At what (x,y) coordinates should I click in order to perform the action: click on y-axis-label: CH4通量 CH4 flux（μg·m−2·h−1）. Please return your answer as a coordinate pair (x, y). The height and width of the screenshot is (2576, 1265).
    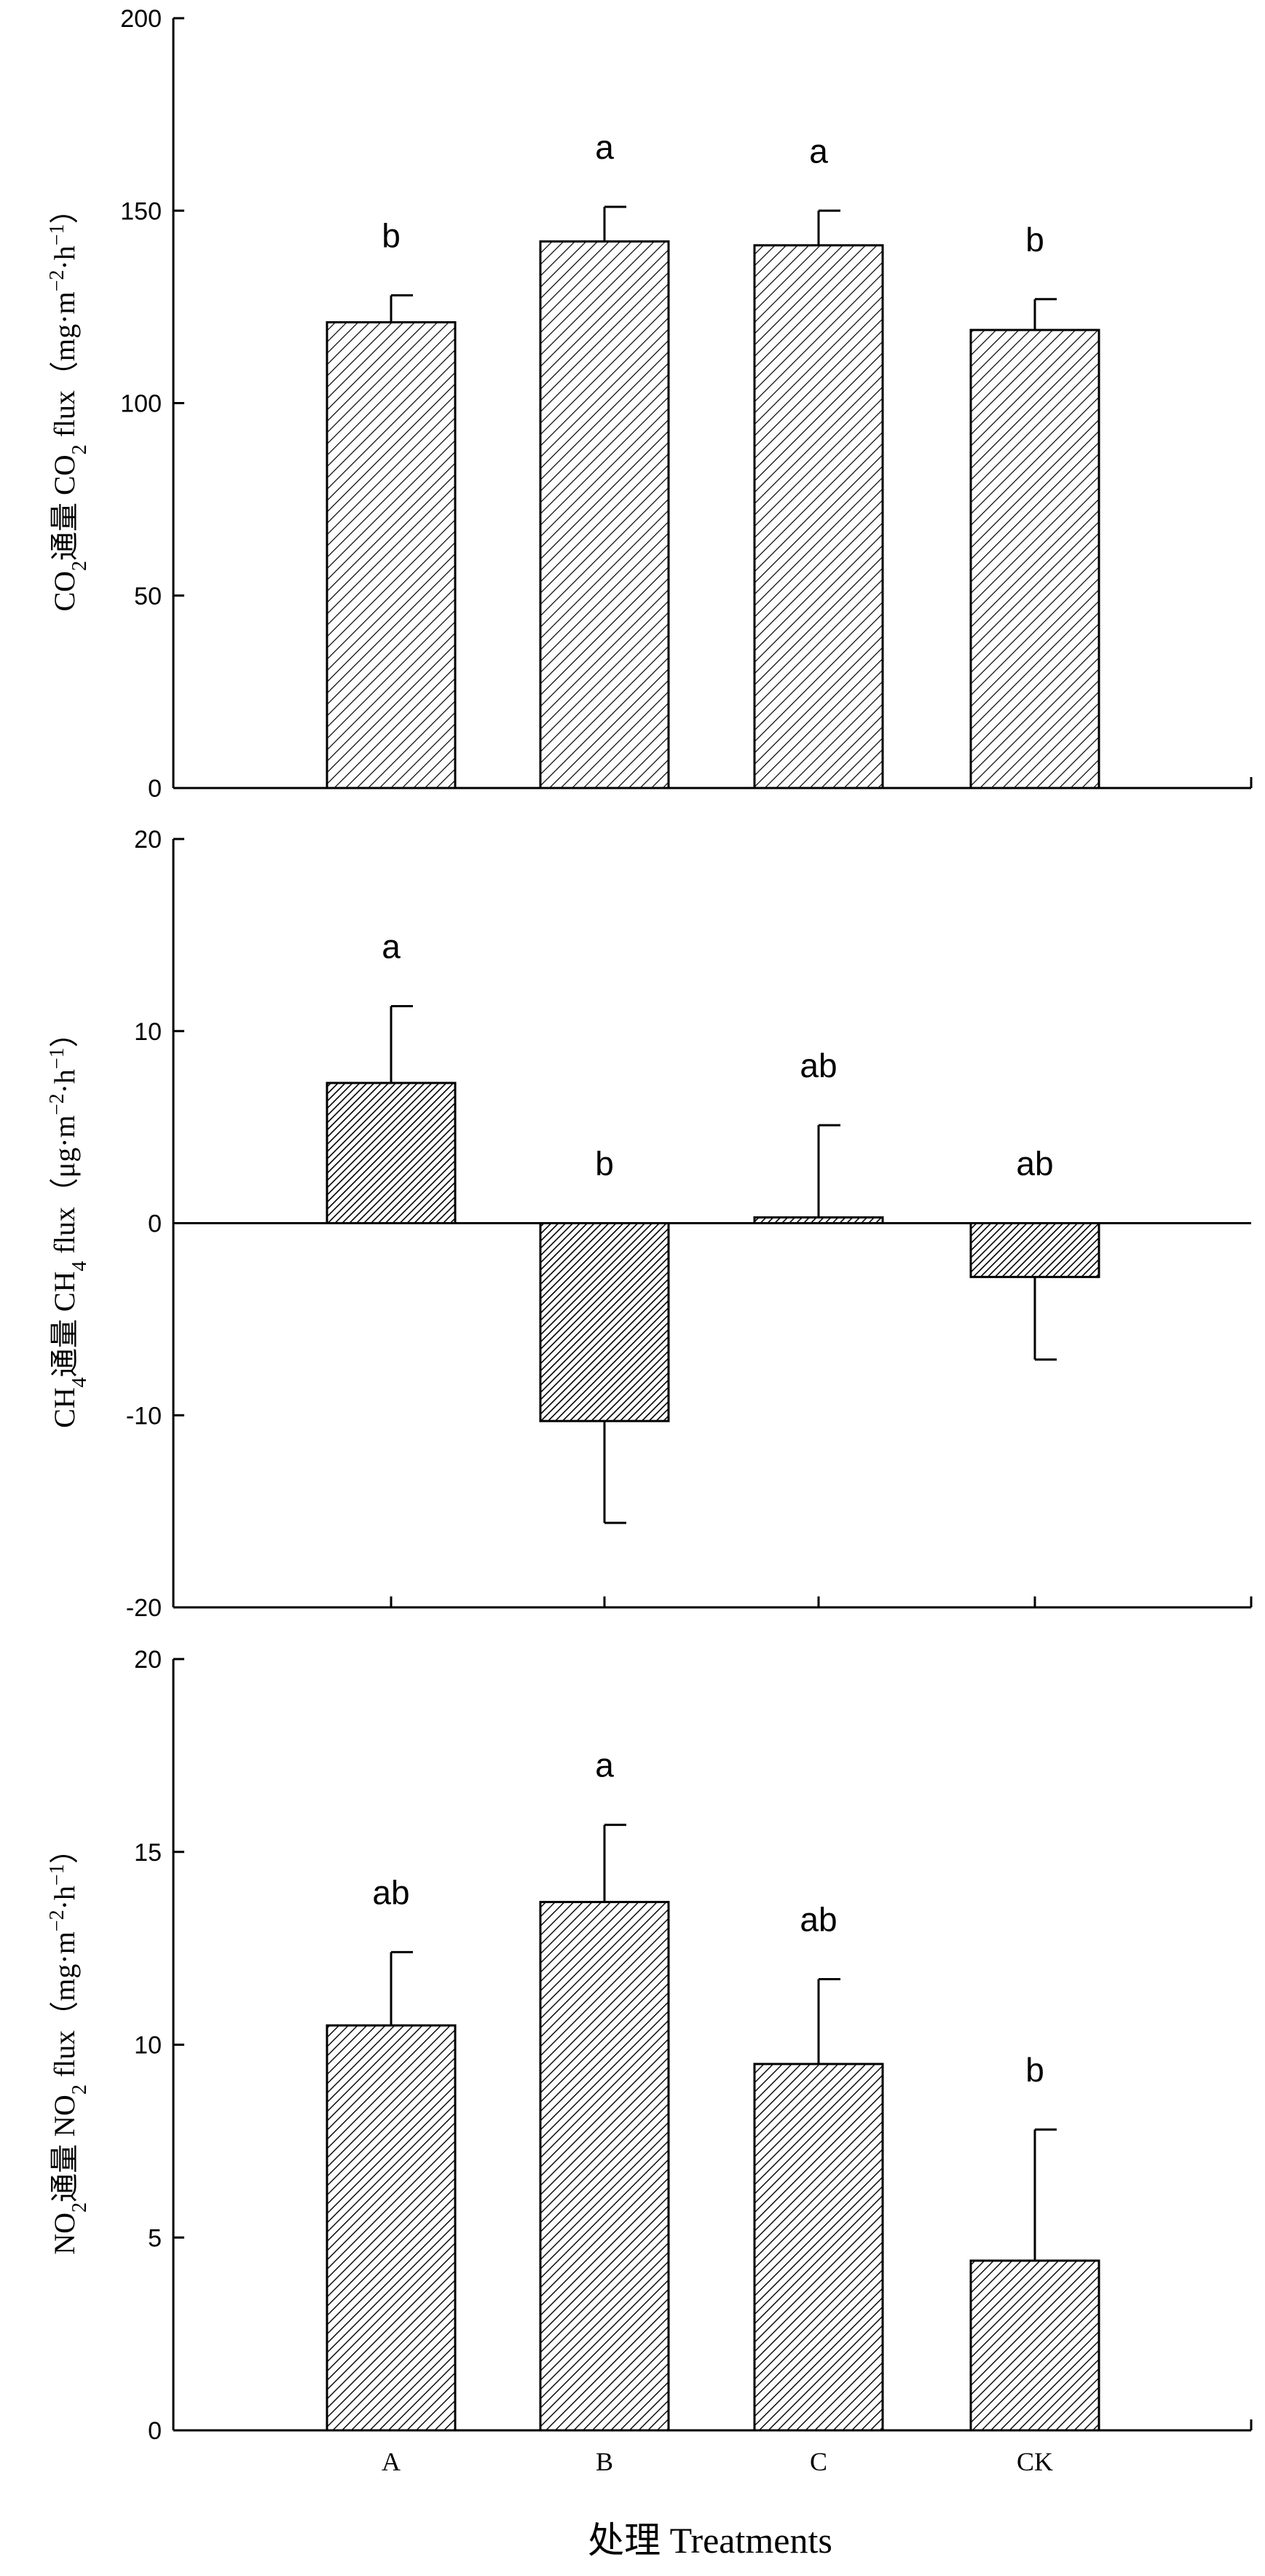
    Looking at the image, I should click on (69, 1222).